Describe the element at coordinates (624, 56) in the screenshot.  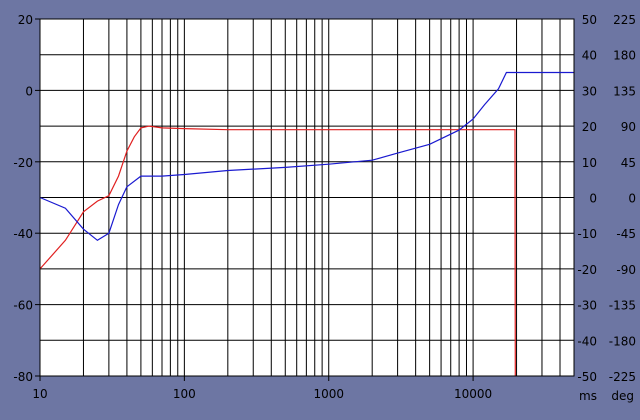
I see `y-right-deg-tick-label: 180` at that location.